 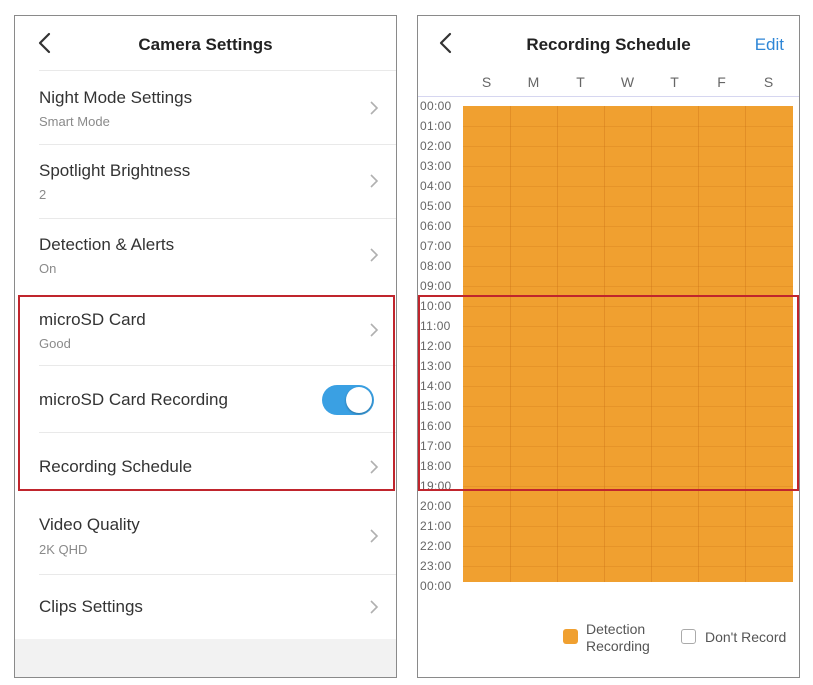 I want to click on hour-label: 10:00, so click(x=436, y=306).